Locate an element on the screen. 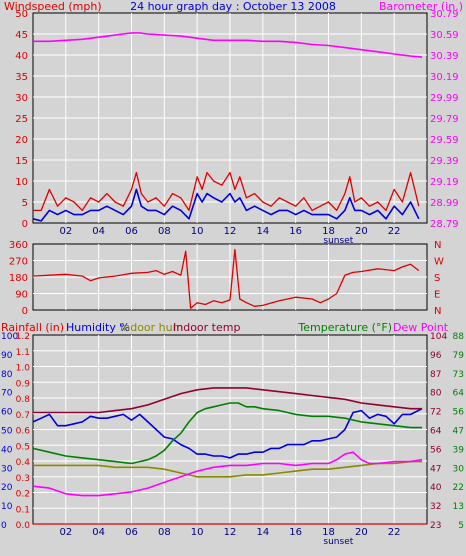 The height and width of the screenshot is (556, 466). compass-tick-label: E is located at coordinates (437, 295).